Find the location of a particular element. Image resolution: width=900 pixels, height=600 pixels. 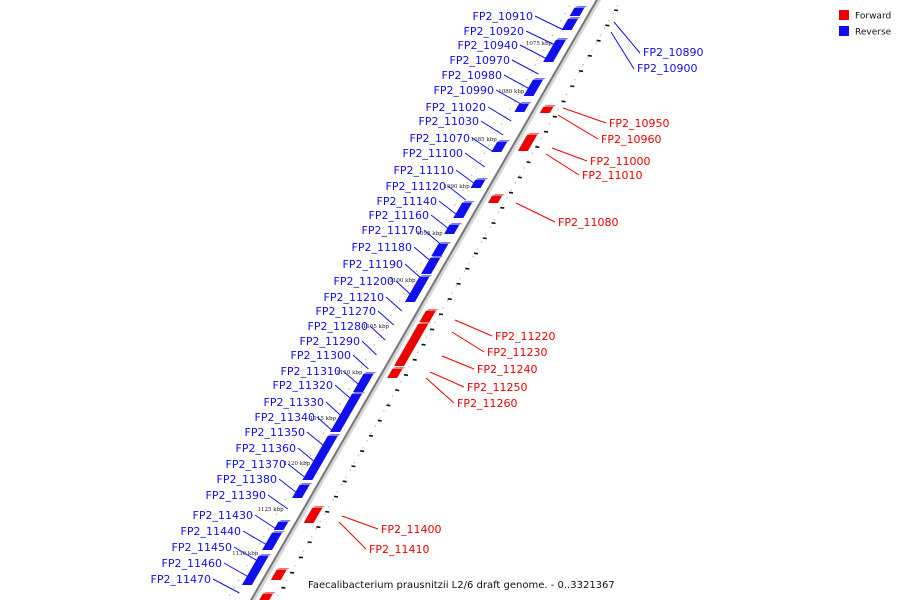

gene-label: FP2_11240 is located at coordinates (507, 369).